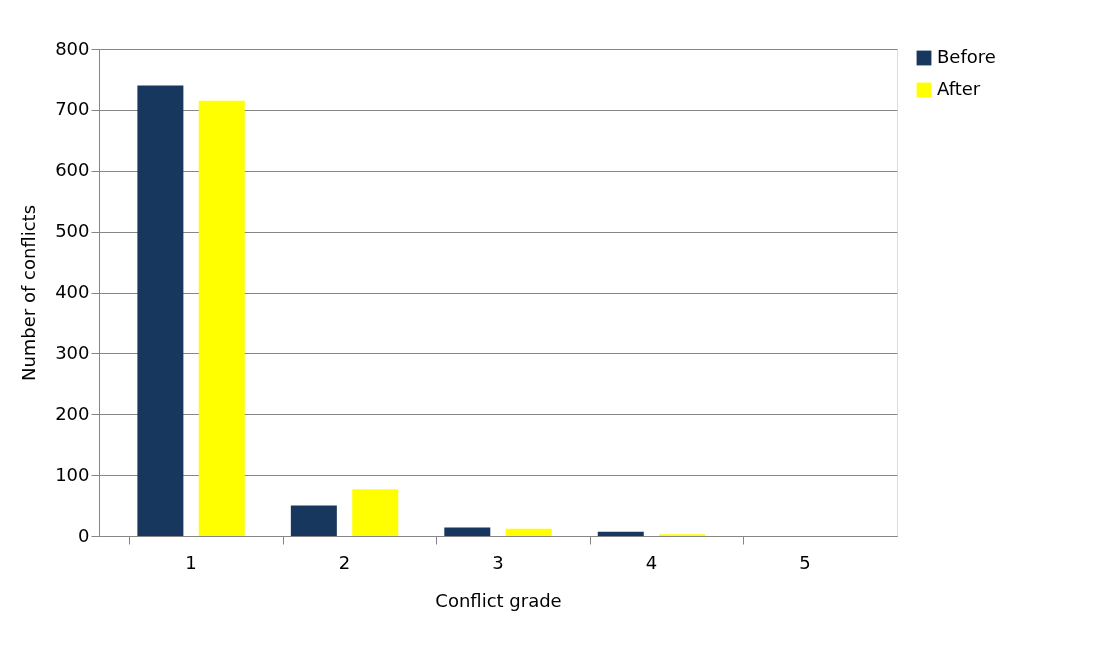  I want to click on x-axis-title: Conflict grade, so click(498, 600).